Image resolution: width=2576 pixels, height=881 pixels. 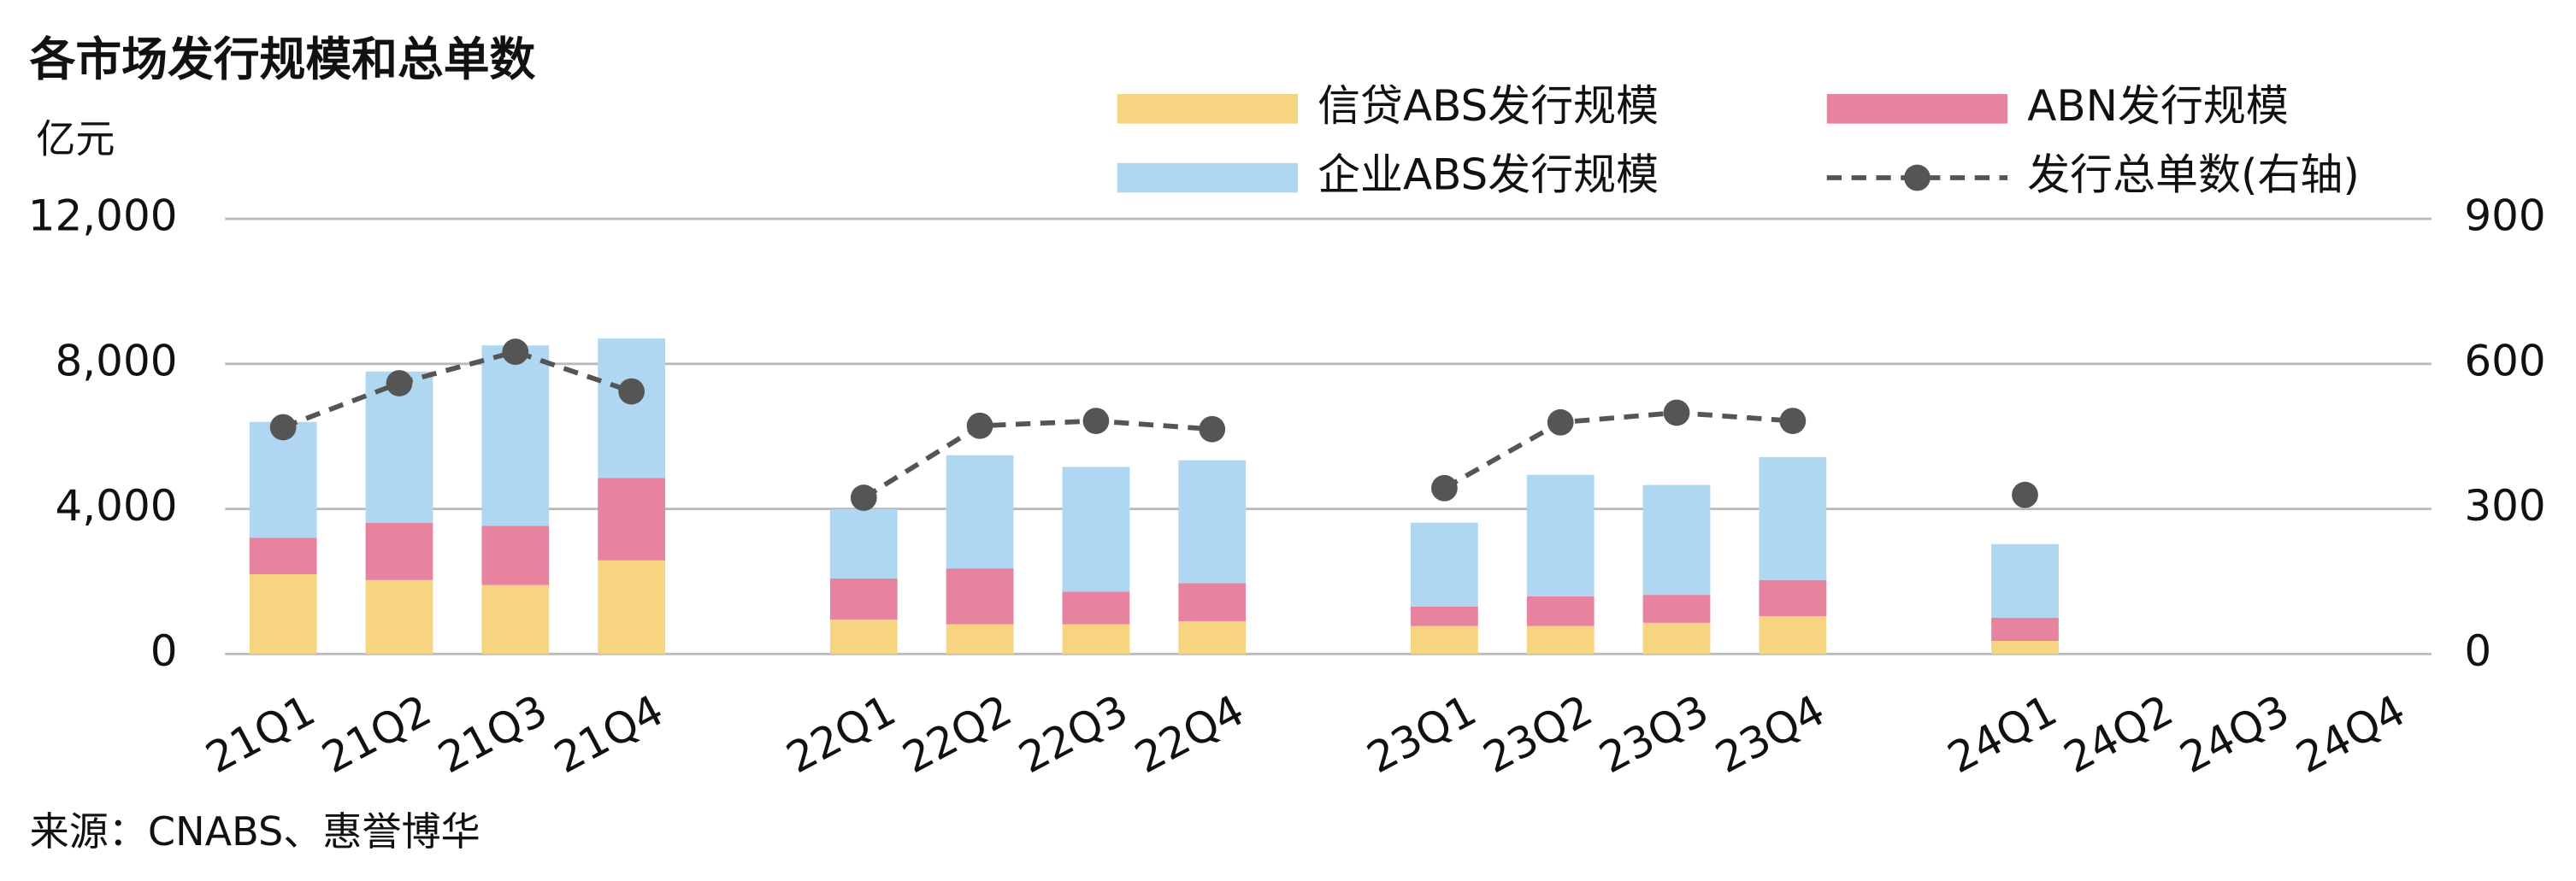 I want to click on y-tick-label: 0, so click(x=164, y=651).